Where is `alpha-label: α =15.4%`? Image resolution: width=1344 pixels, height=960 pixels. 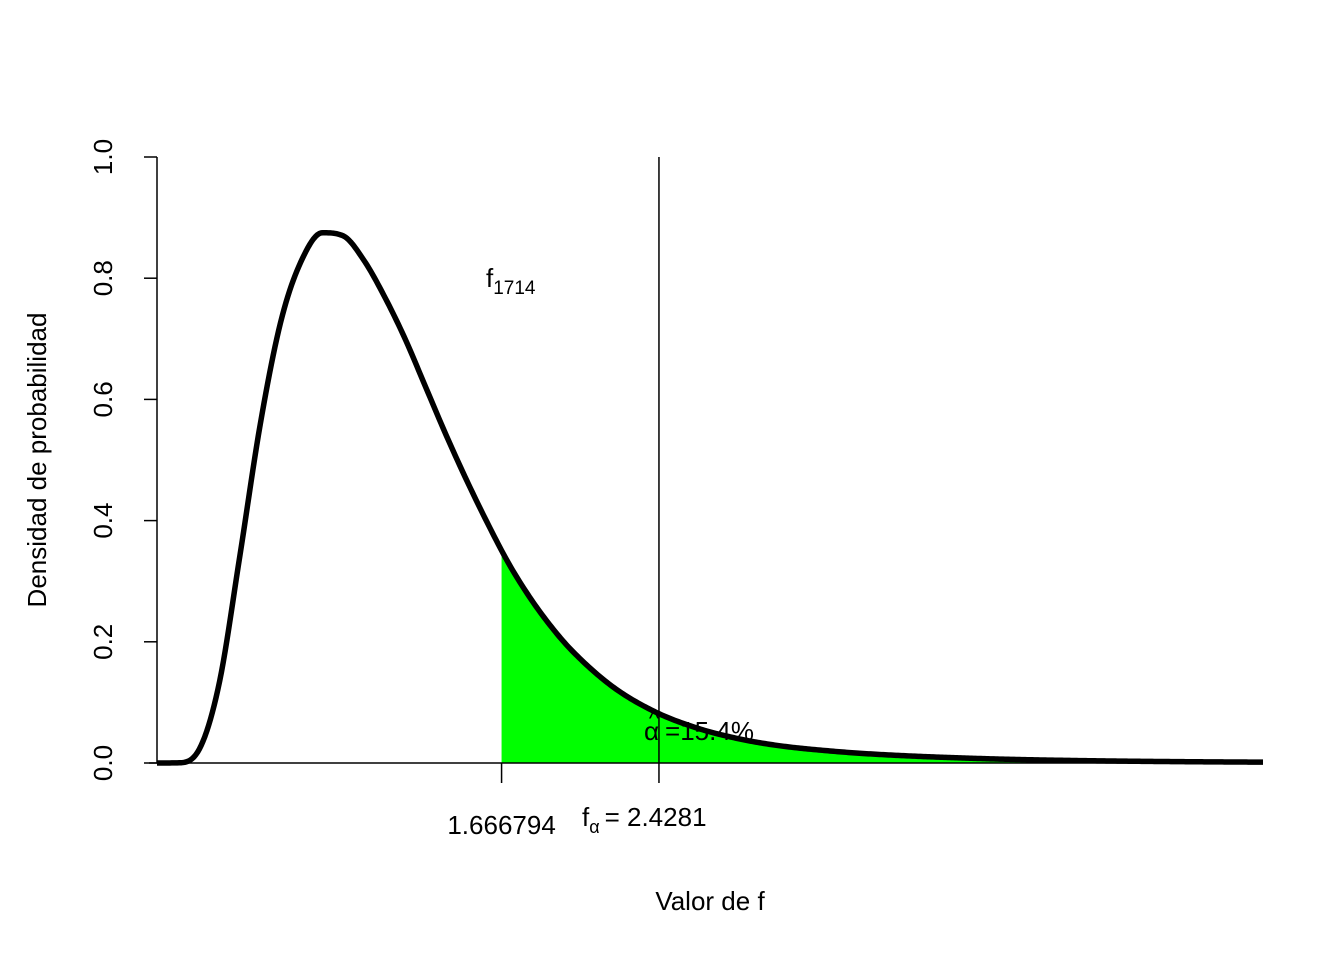
alpha-label: α =15.4% is located at coordinates (699, 731).